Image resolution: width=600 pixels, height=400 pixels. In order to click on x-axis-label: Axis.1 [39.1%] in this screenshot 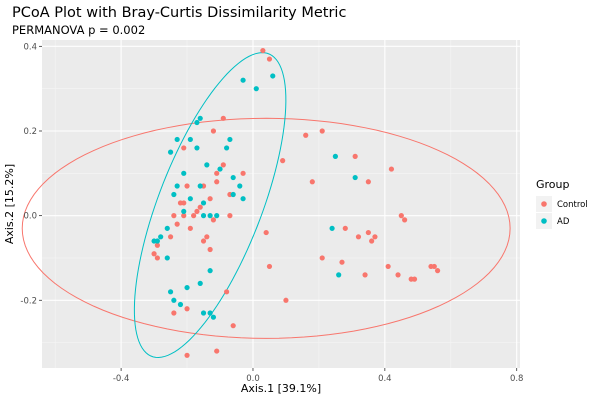, I will do `click(281, 388)`.